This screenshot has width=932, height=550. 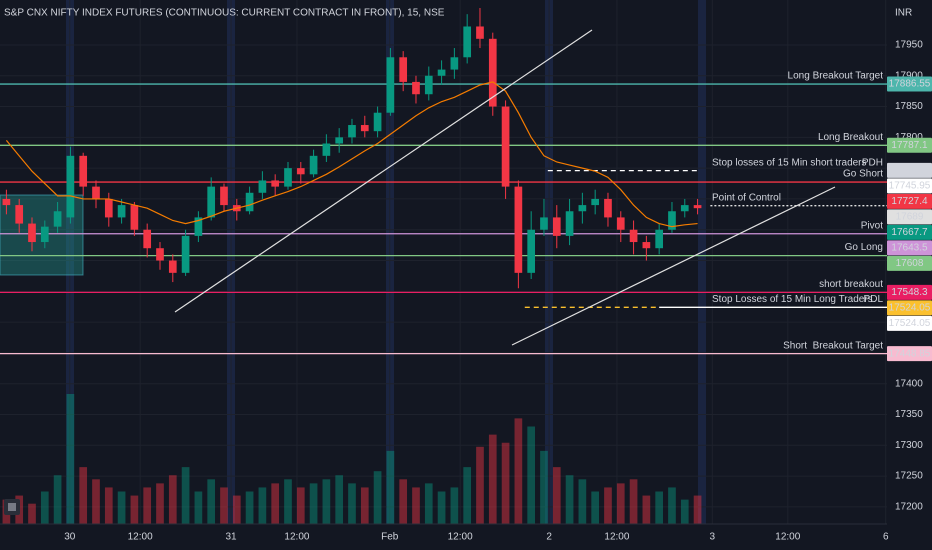 What do you see at coordinates (909, 507) in the screenshot?
I see `y-tick-label: 17200` at bounding box center [909, 507].